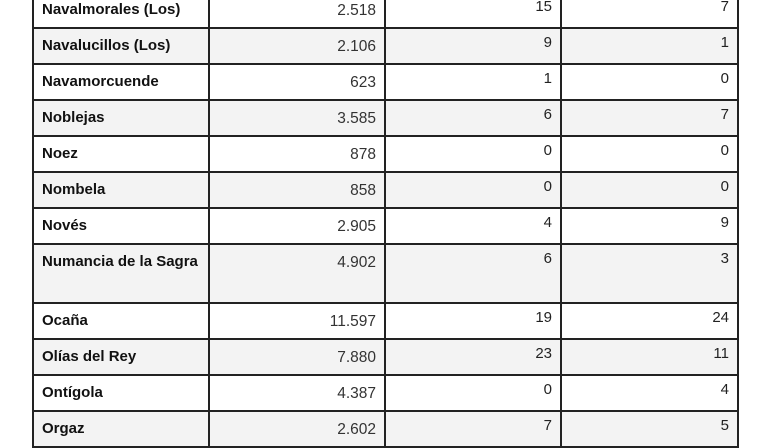 The width and height of the screenshot is (760, 448). I want to click on municipality-name-cell: Numancia de la Sagra, so click(121, 273).